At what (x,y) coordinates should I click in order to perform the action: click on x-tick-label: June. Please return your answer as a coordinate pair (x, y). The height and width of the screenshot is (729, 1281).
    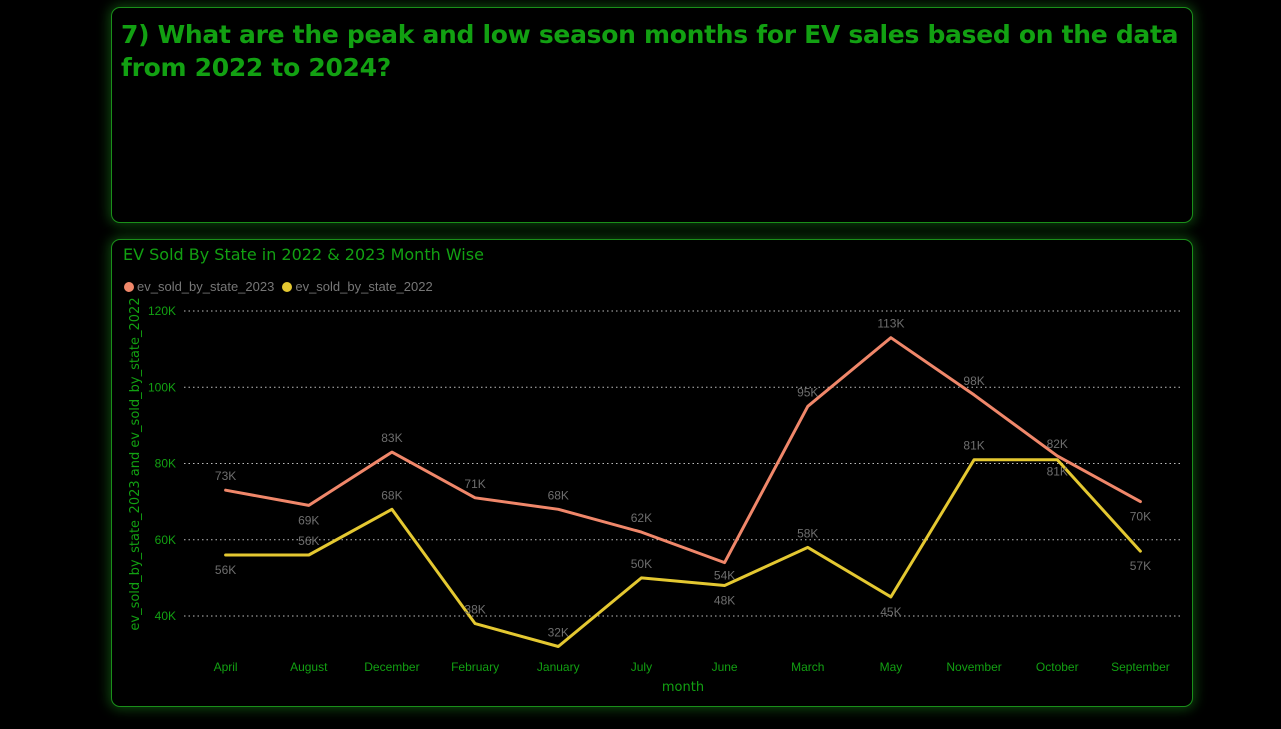
    Looking at the image, I should click on (725, 667).